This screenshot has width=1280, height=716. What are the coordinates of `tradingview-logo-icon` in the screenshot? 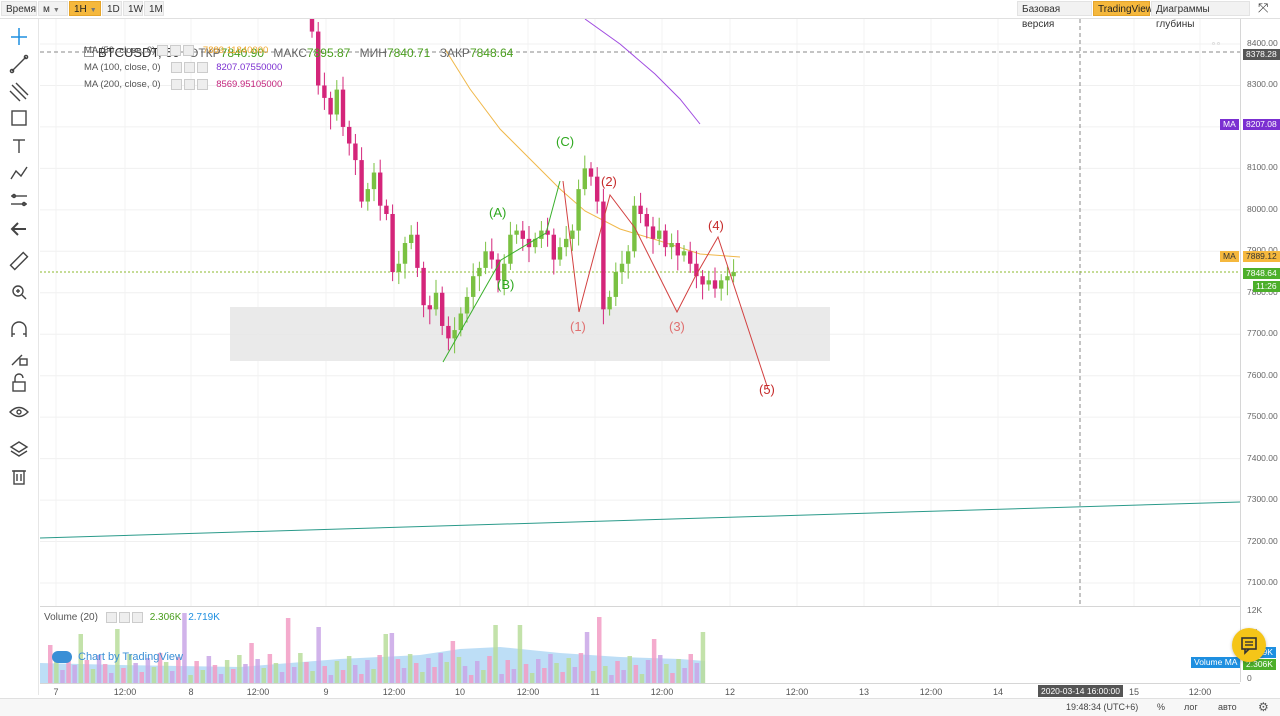 It's located at (62, 657).